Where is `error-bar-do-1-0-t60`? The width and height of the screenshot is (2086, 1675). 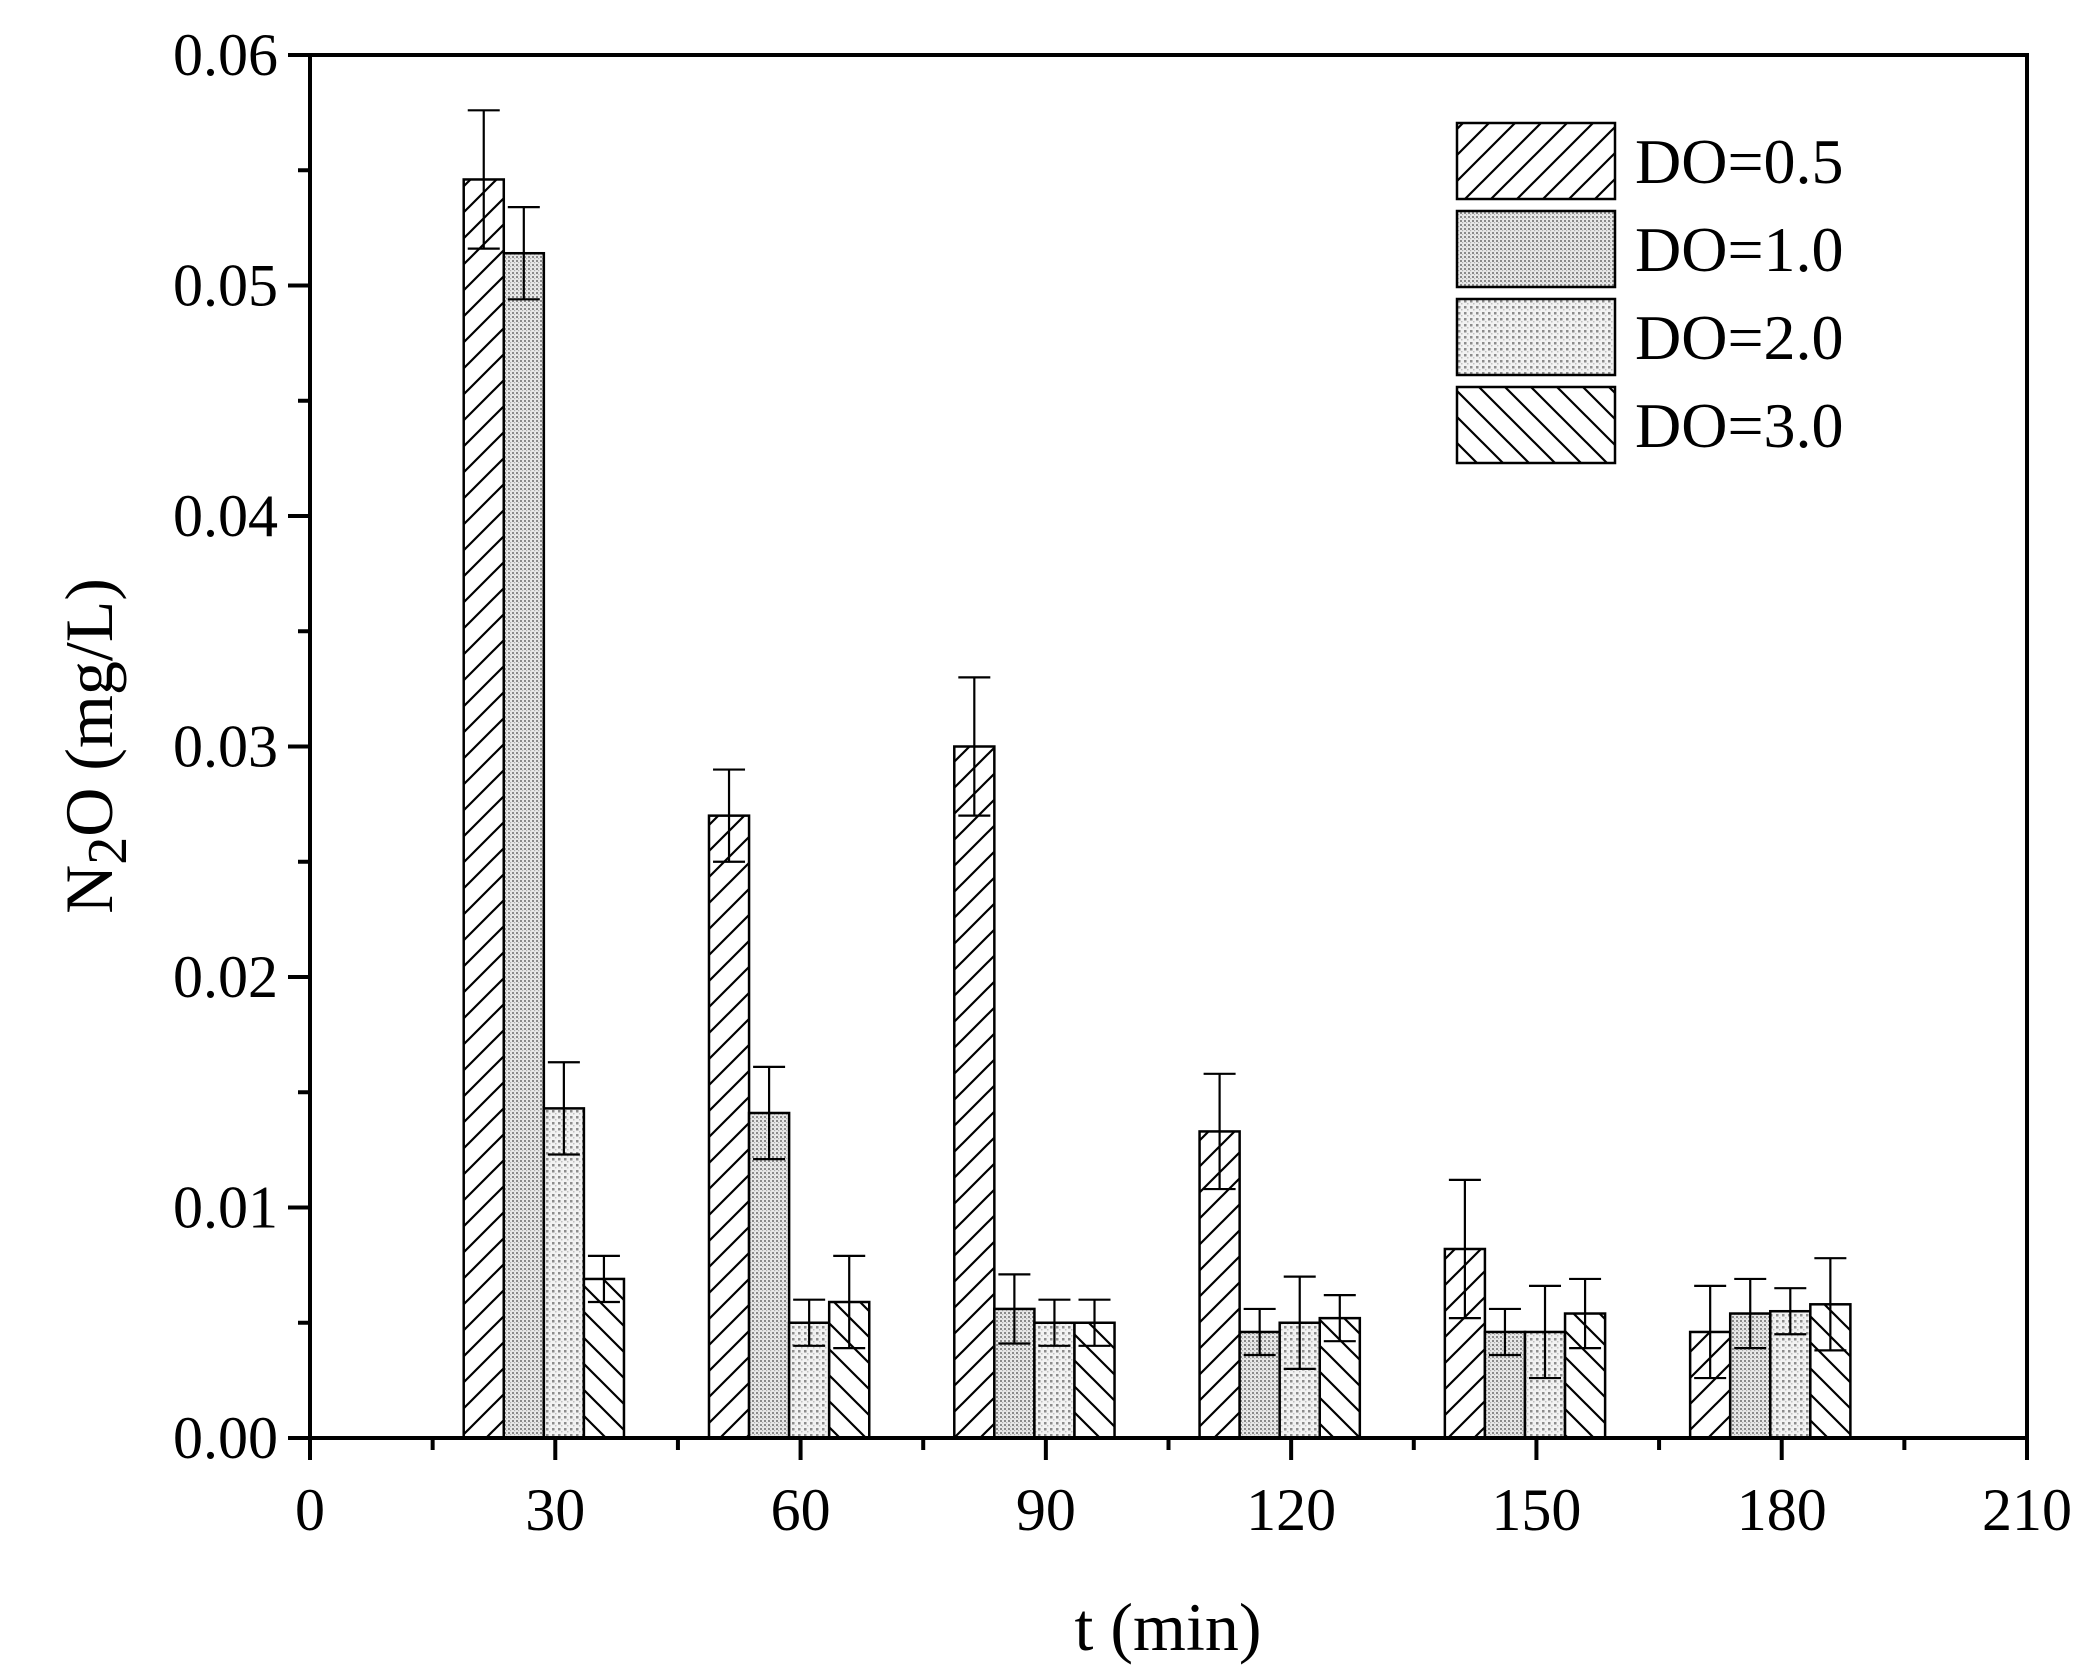 error-bar-do-1-0-t60 is located at coordinates (769, 1113).